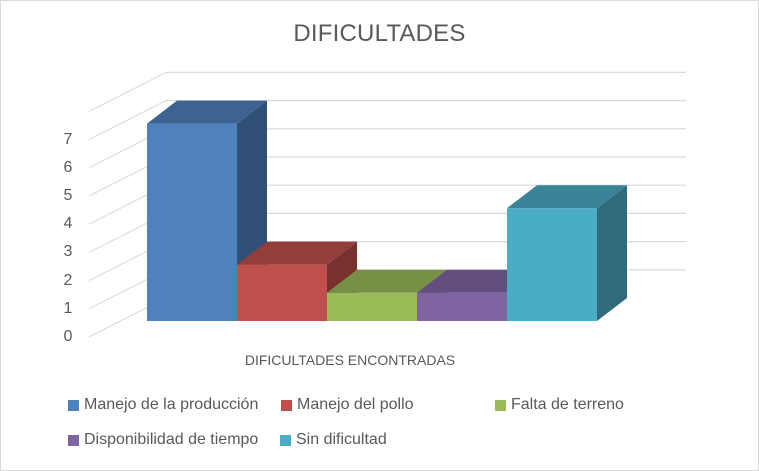  Describe the element at coordinates (379, 33) in the screenshot. I see `chart-title: DIFICULTADES` at that location.